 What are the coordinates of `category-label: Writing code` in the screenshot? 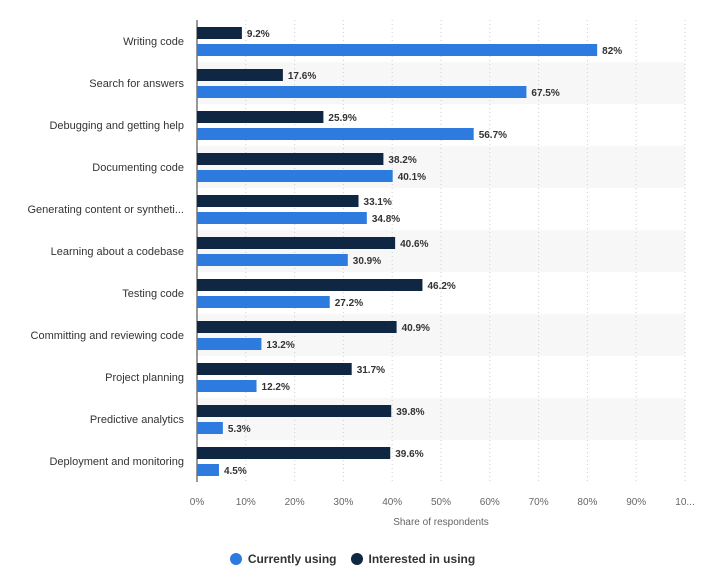 It's located at (153, 42).